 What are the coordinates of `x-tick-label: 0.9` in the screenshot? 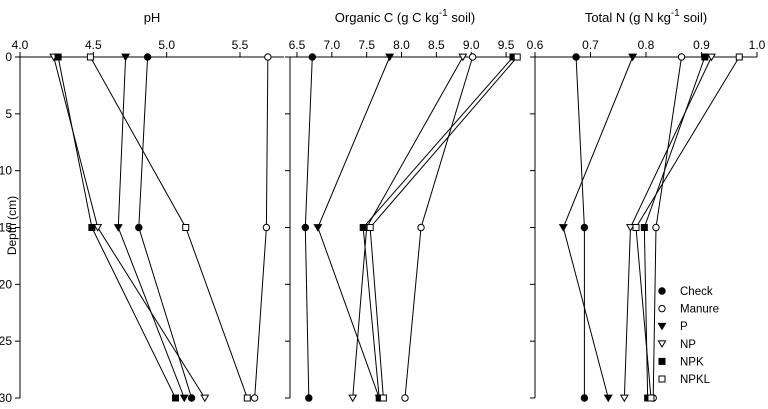 It's located at (701, 45).